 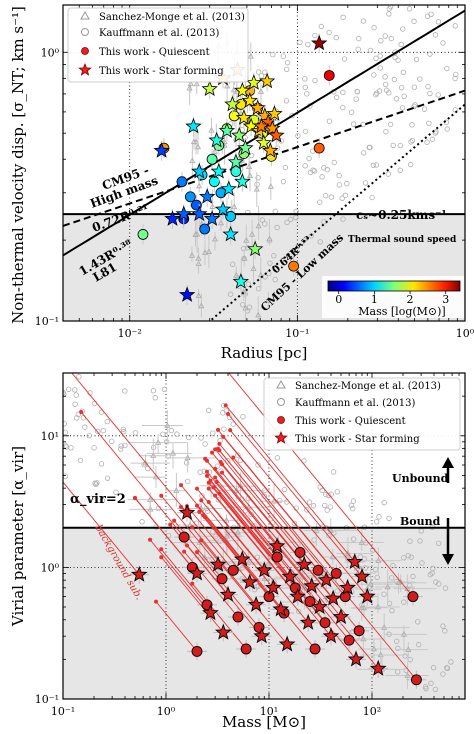 I want to click on alpha-vir-2-label: α_vir=2, so click(x=98, y=499).